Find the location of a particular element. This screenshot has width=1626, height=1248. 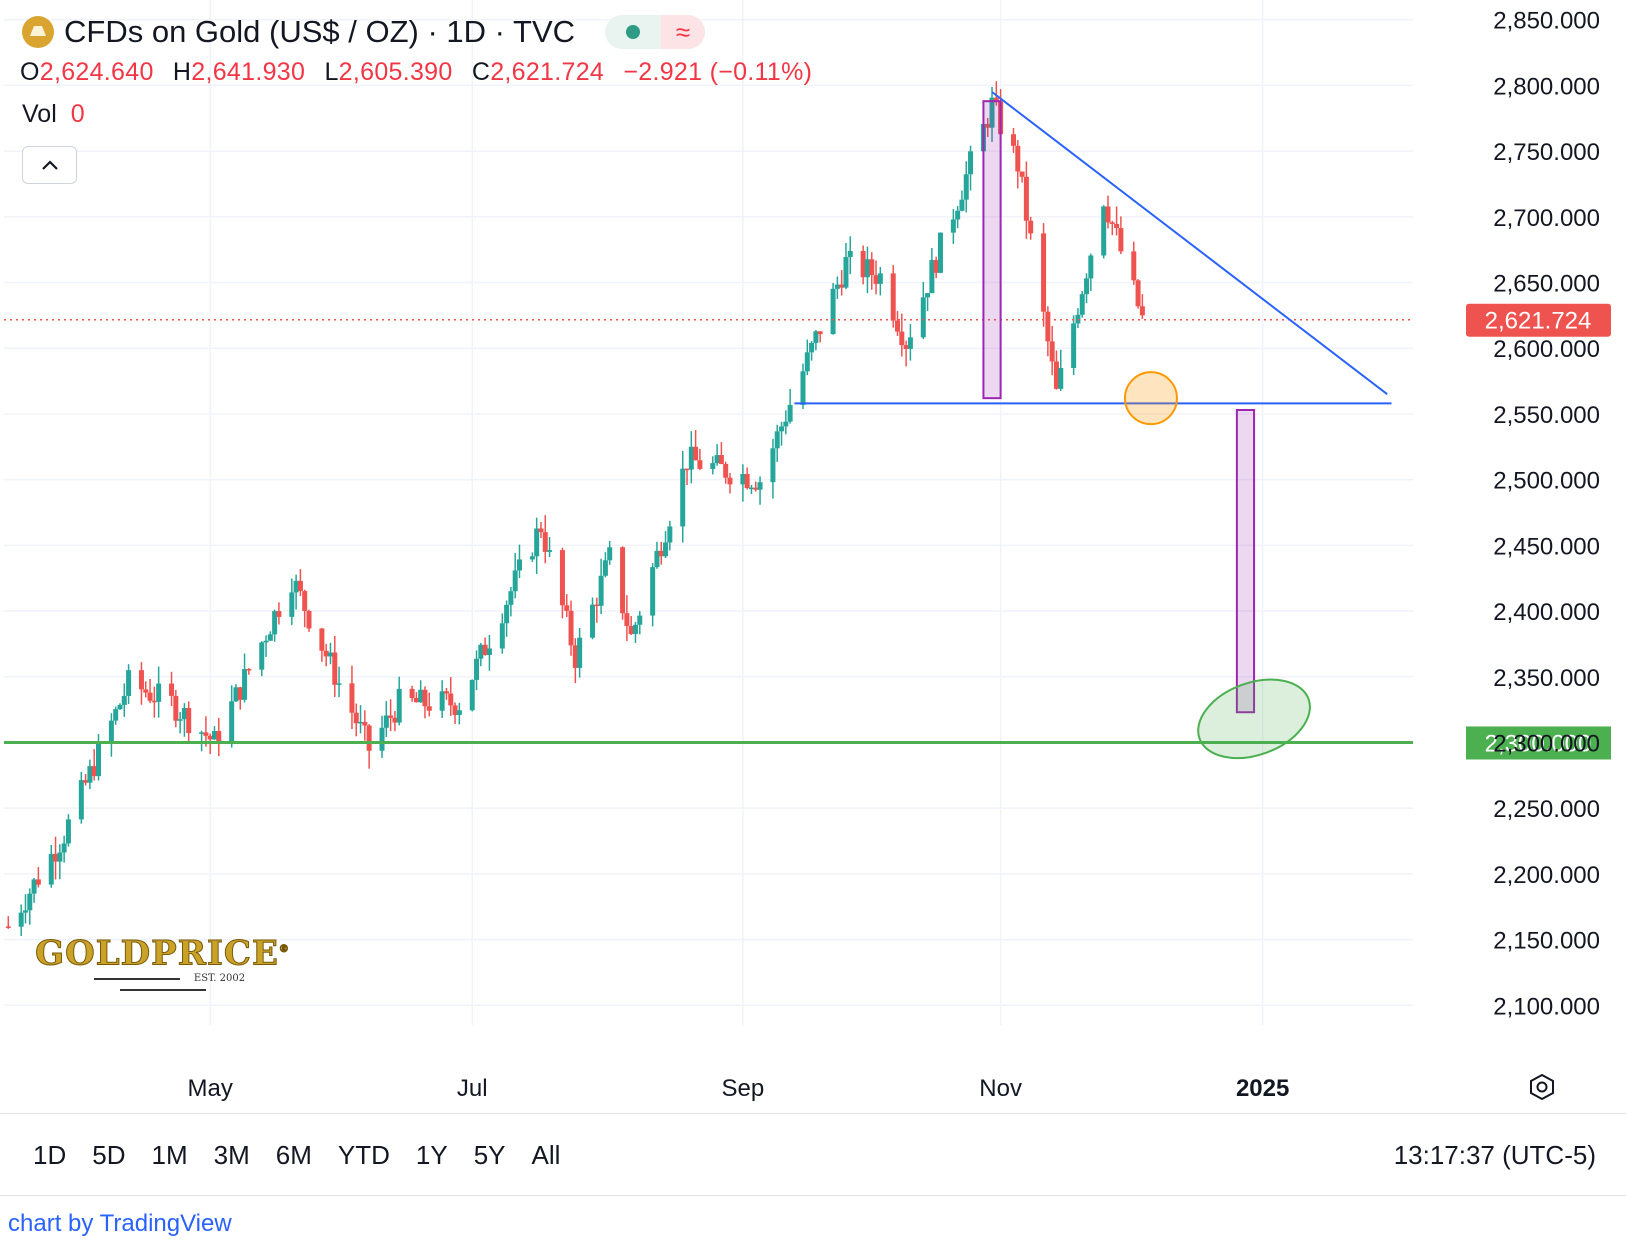

chart-settings-icon is located at coordinates (1542, 1087).